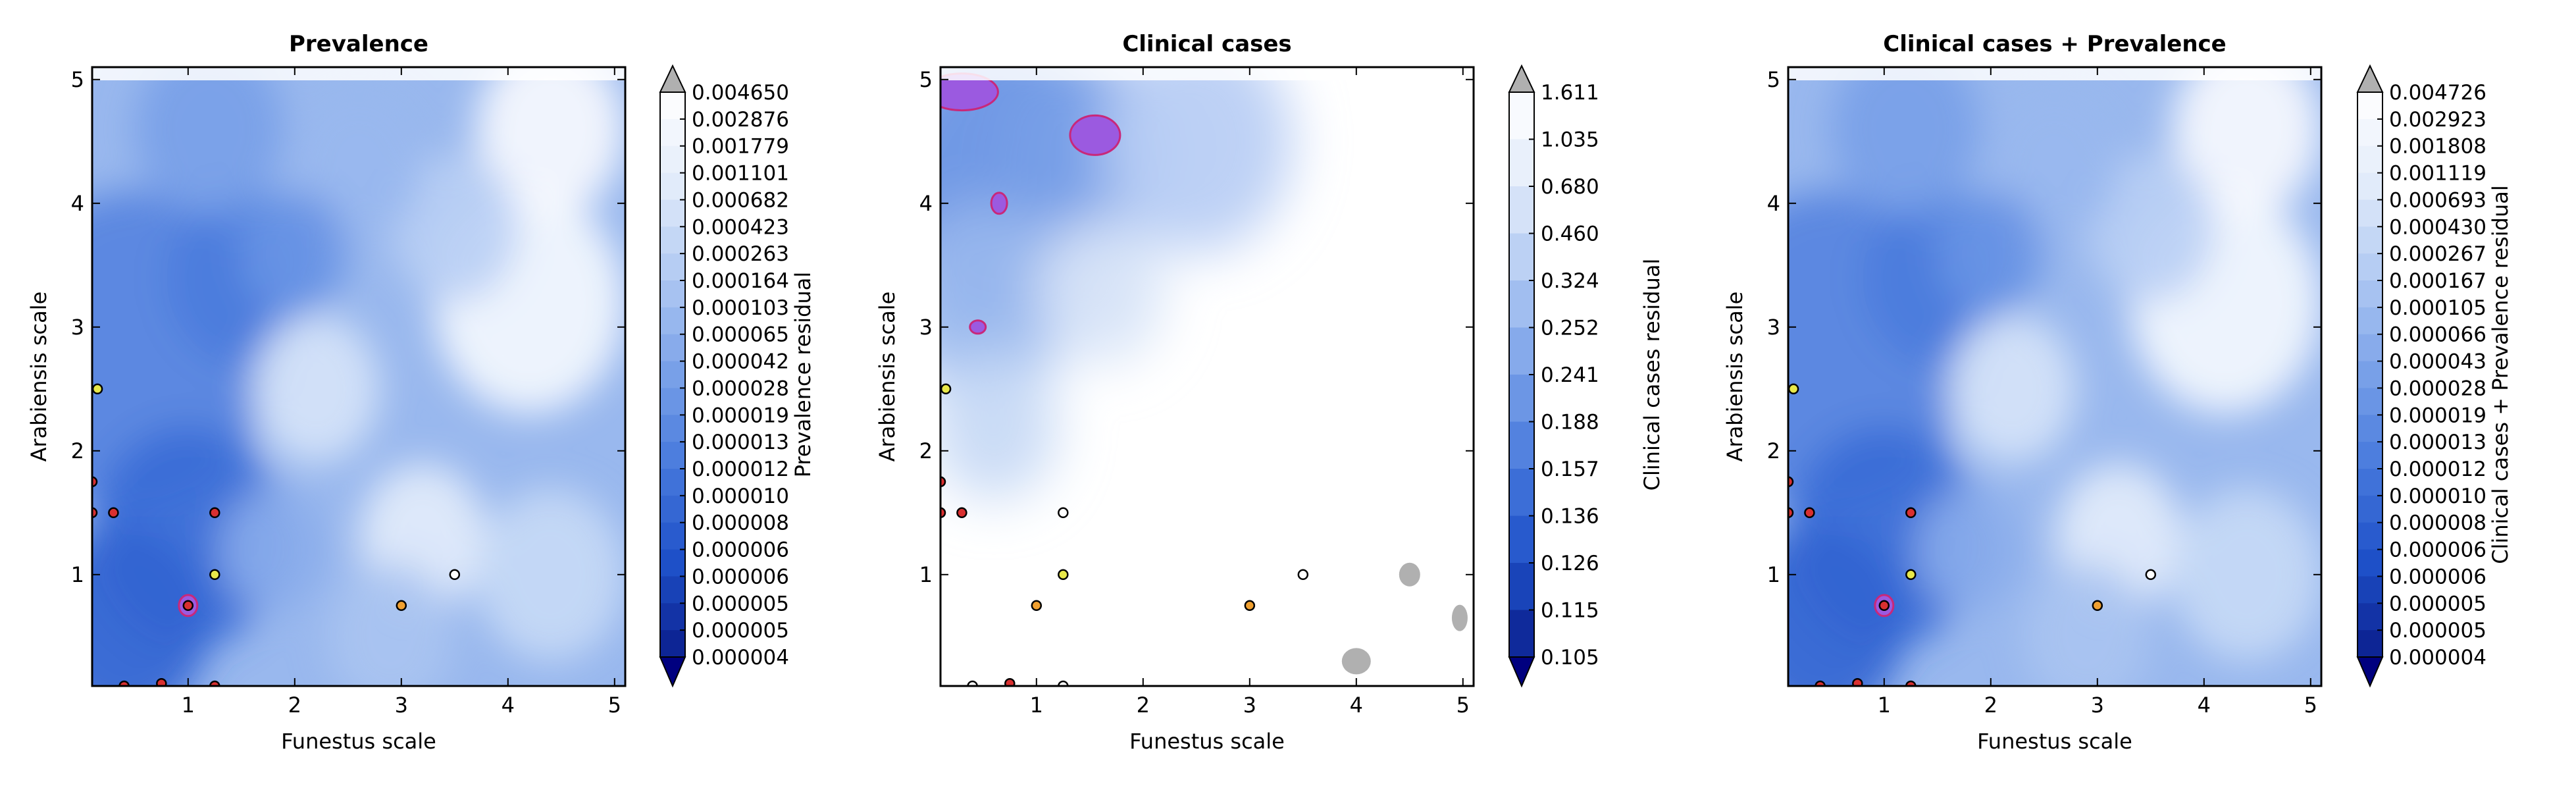  Describe the element at coordinates (1206, 44) in the screenshot. I see `chart-title: Clinical cases` at that location.